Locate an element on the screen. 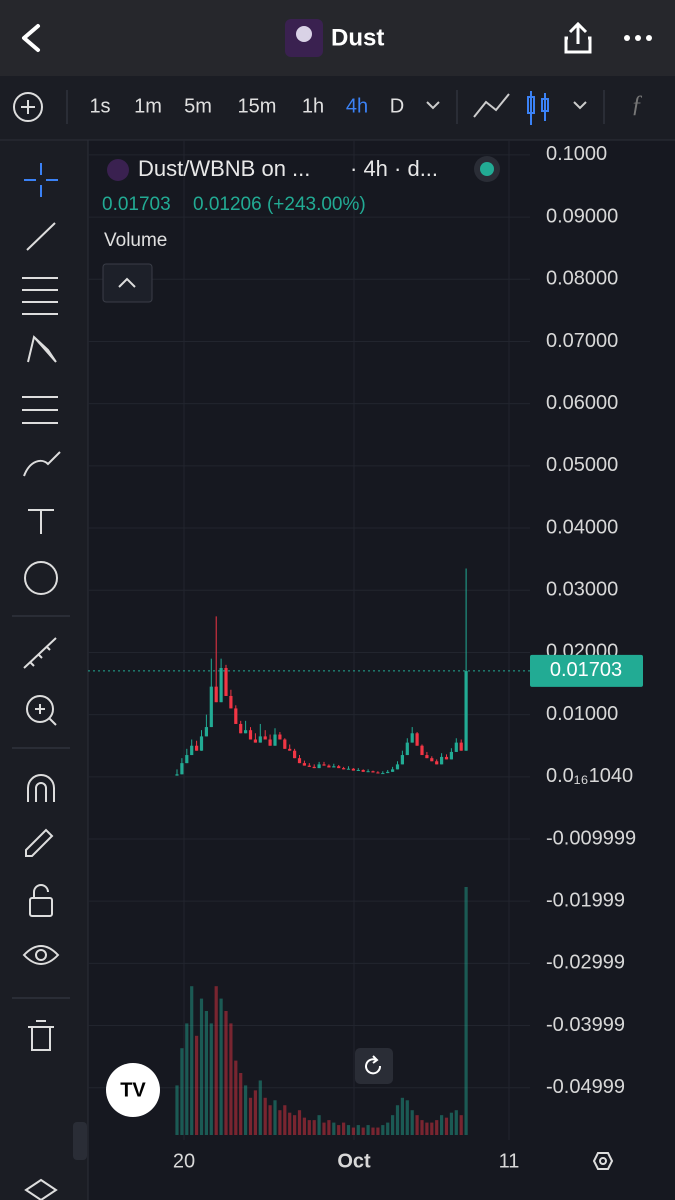  timeframe-button: 1s is located at coordinates (99, 106).